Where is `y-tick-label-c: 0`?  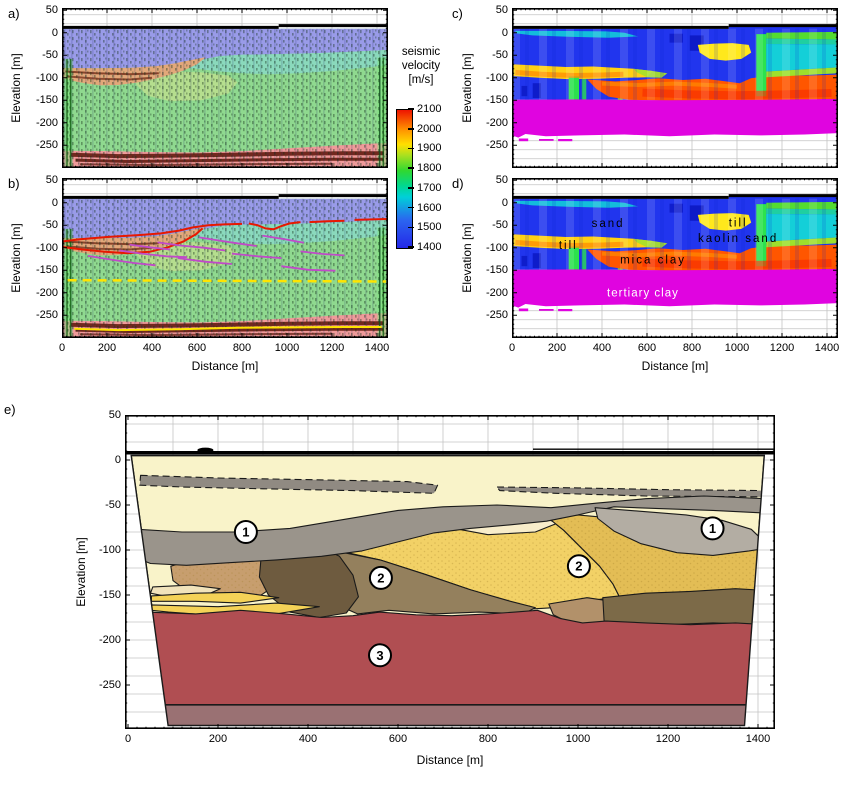
y-tick-label-c: 0 is located at coordinates (504, 32).